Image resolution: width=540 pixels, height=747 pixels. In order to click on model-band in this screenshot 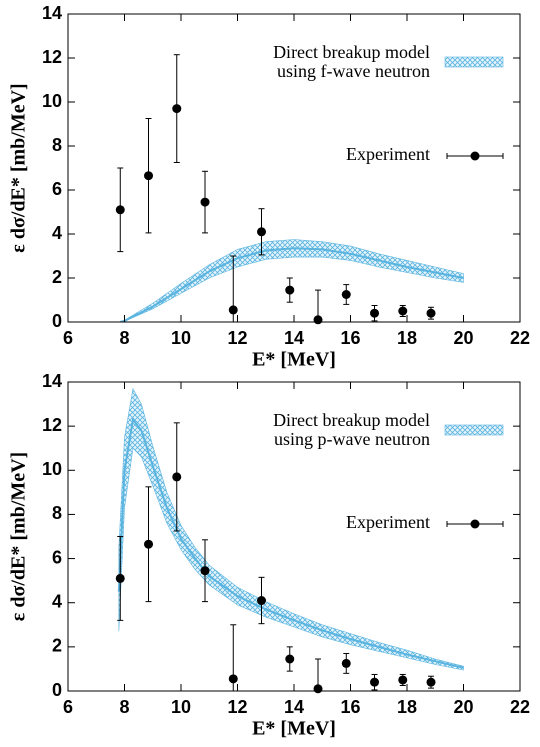, I will do `click(292, 280)`.